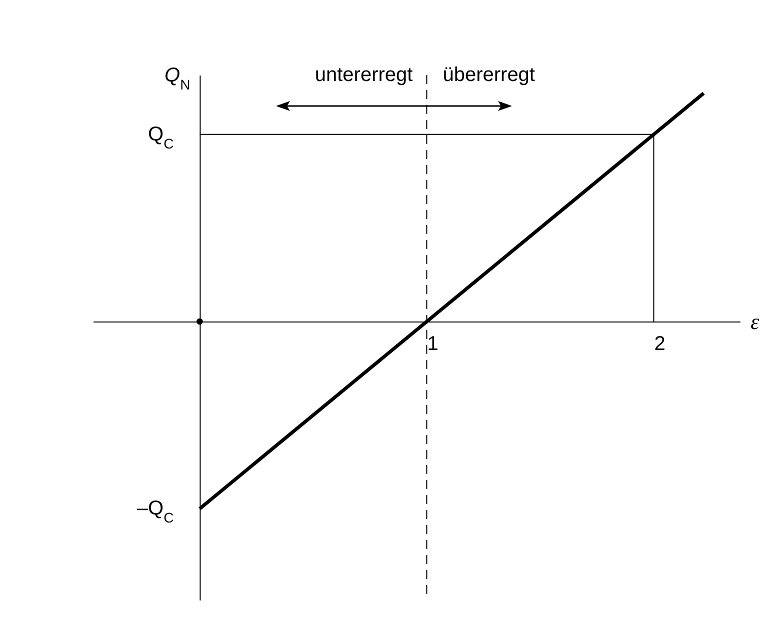  What do you see at coordinates (432, 344) in the screenshot?
I see `x-tick-label: 1` at bounding box center [432, 344].